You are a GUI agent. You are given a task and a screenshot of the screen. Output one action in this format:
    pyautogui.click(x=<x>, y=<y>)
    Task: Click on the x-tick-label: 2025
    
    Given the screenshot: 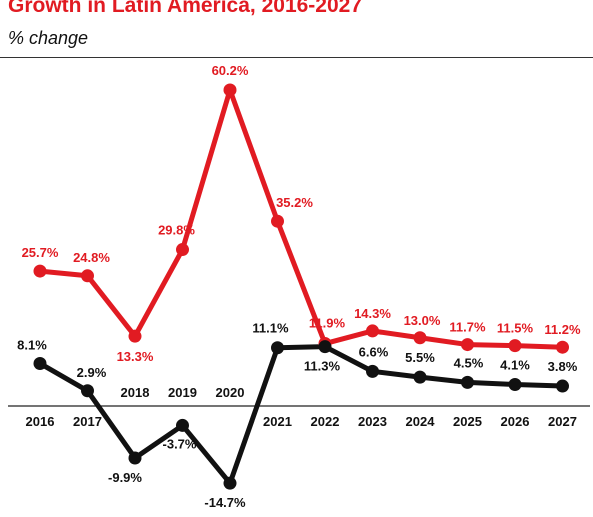 What is the action you would take?
    pyautogui.click(x=467, y=421)
    